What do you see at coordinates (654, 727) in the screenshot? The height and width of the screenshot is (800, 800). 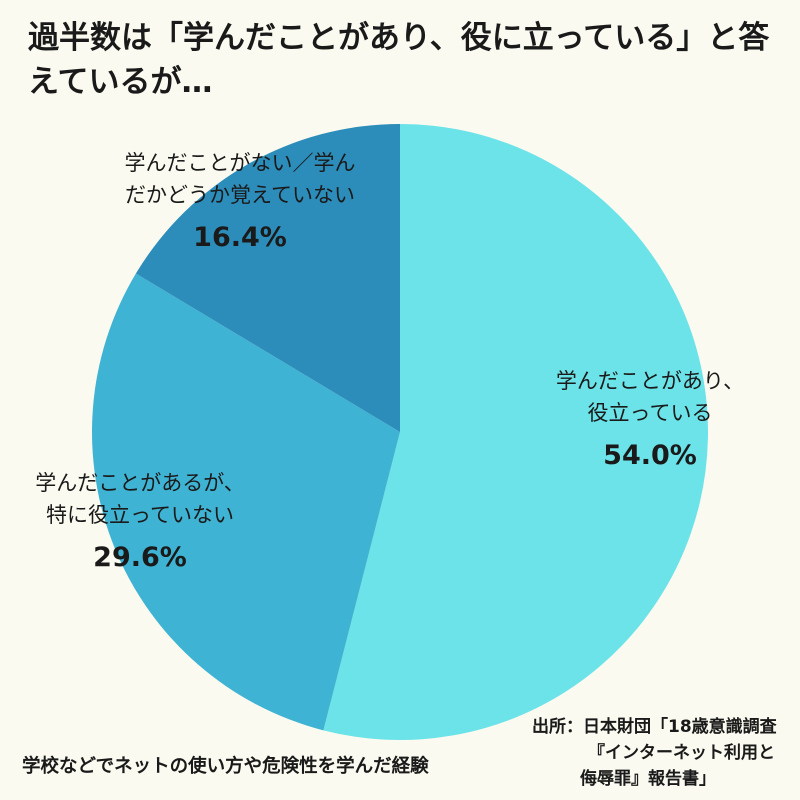 I see `source-line-1: 出所：日本財団「18歳意識調査` at bounding box center [654, 727].